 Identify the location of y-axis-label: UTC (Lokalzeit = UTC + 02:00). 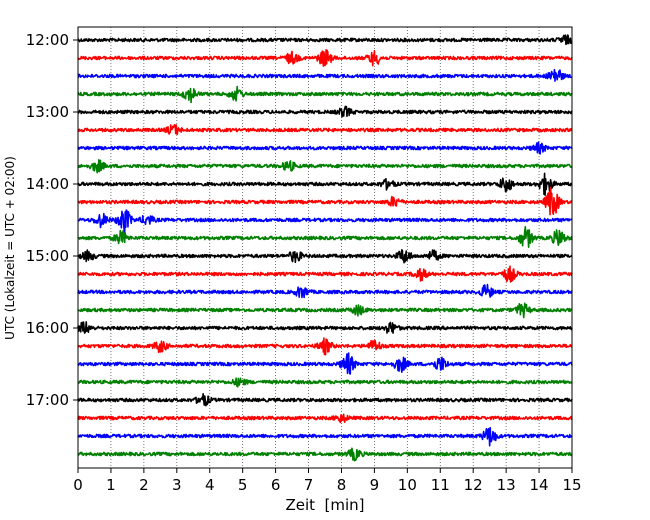
(10, 248).